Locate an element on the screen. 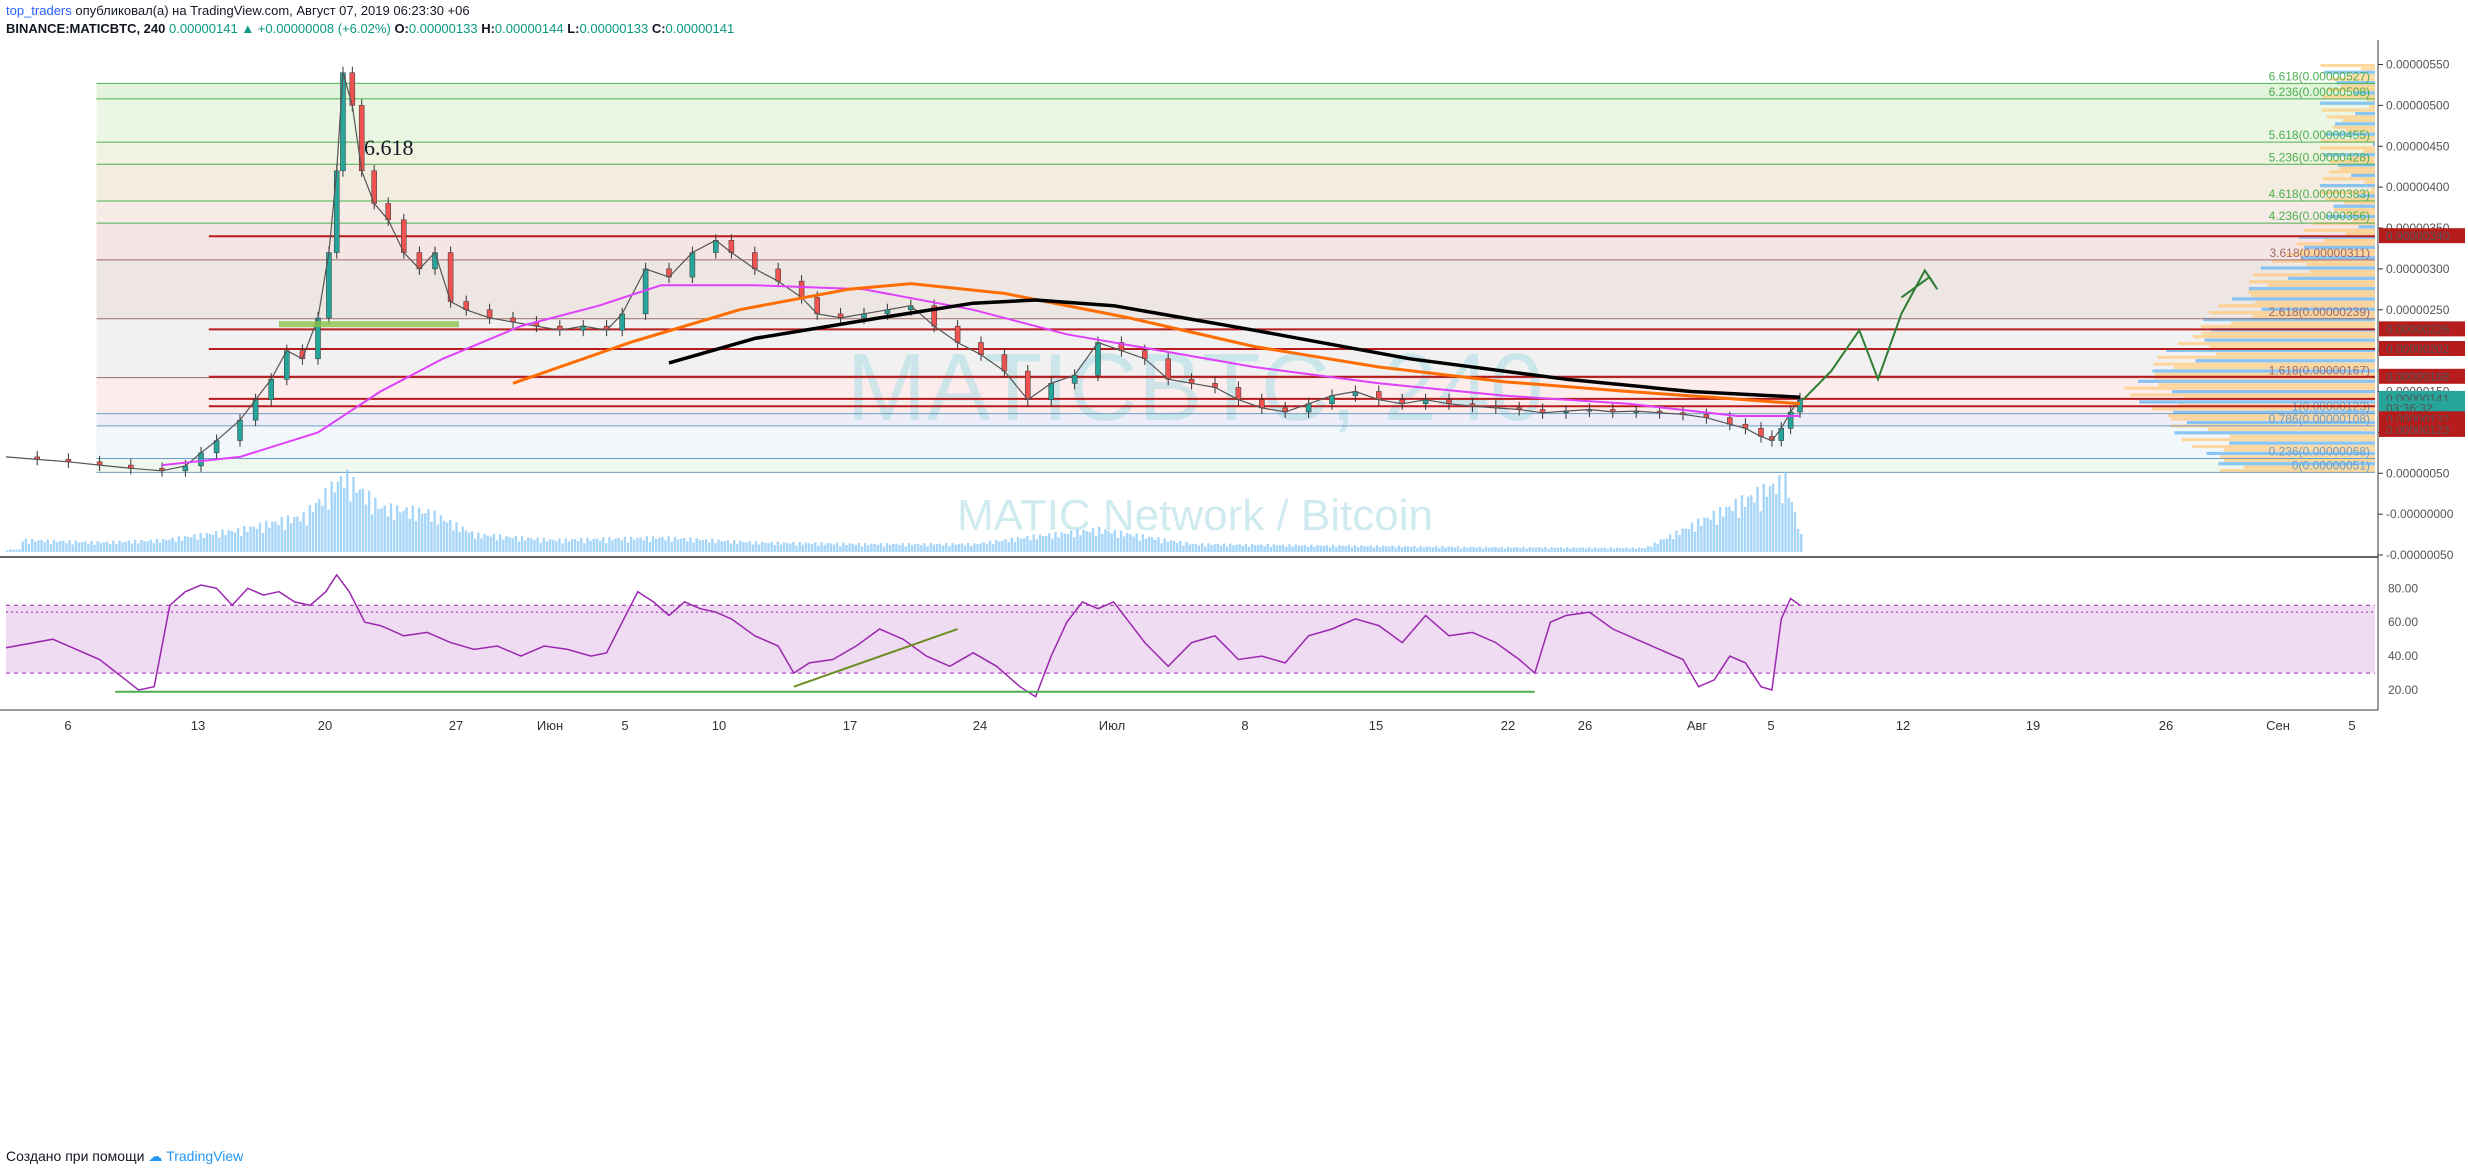 The height and width of the screenshot is (1174, 2468). candle-body is located at coordinates (343, 122).